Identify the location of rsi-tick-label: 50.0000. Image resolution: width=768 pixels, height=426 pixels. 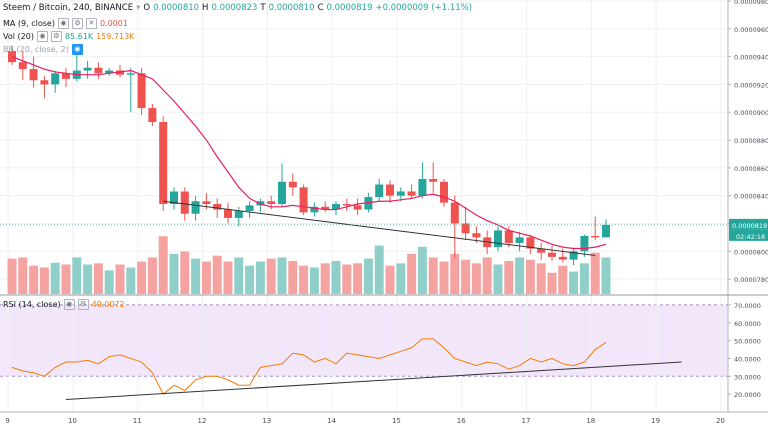
(747, 342).